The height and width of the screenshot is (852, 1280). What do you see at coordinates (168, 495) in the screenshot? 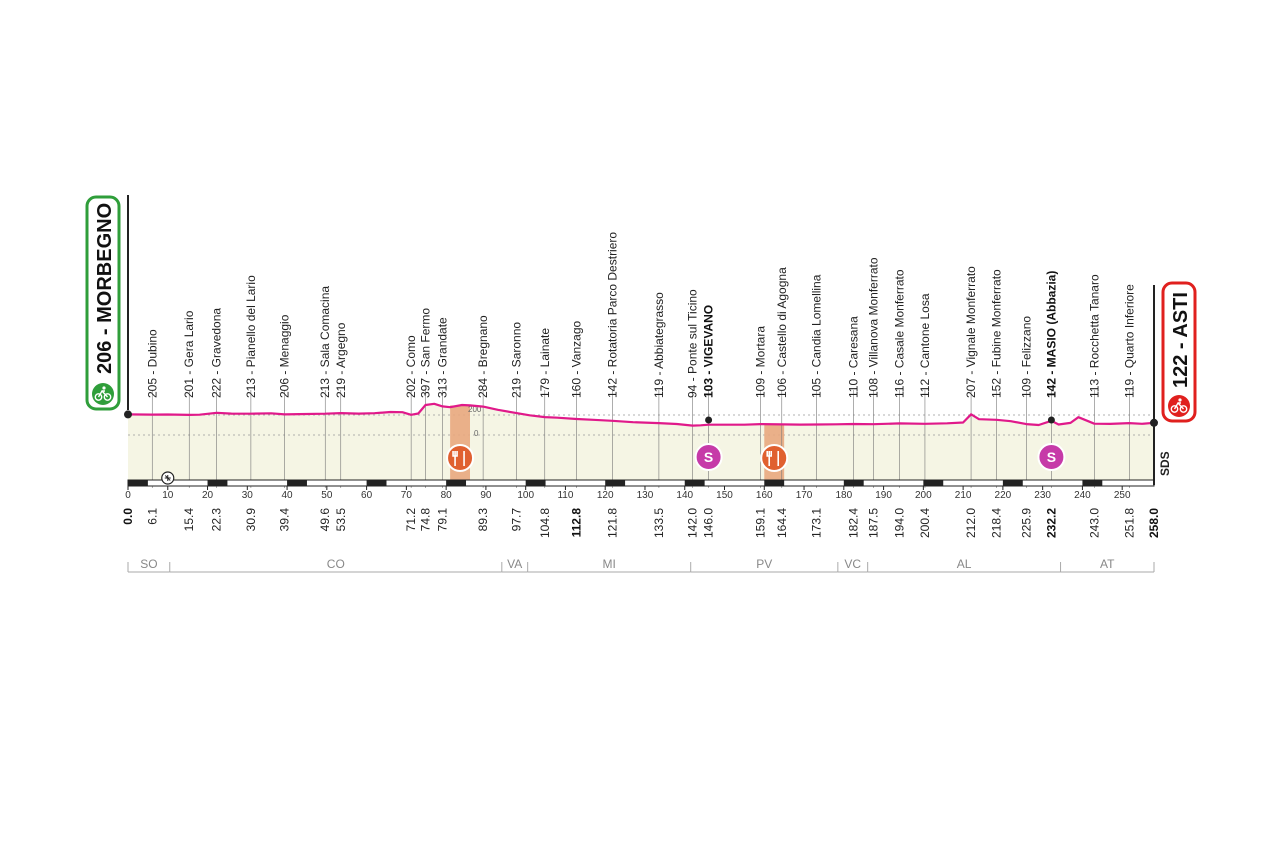
I see `km-tick-label: 10` at bounding box center [168, 495].